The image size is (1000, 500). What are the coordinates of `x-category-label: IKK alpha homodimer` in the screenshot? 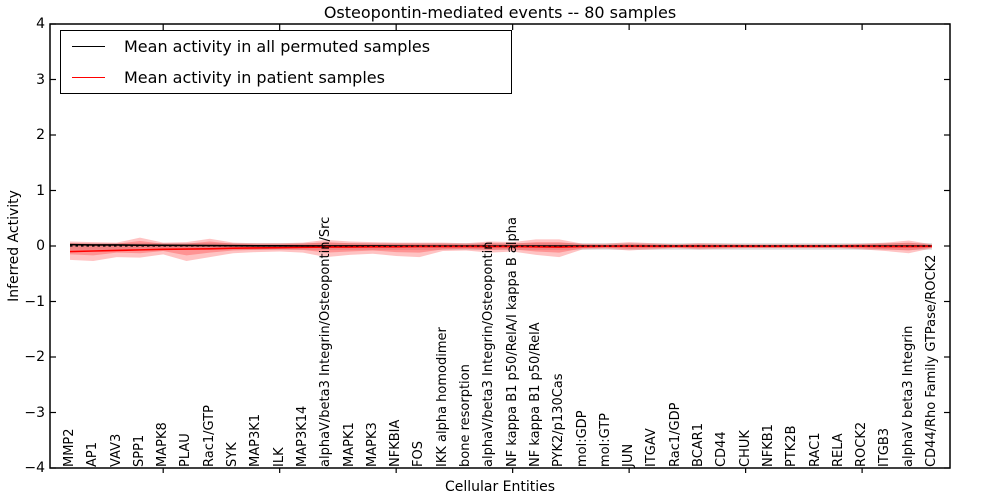 It's located at (442, 397).